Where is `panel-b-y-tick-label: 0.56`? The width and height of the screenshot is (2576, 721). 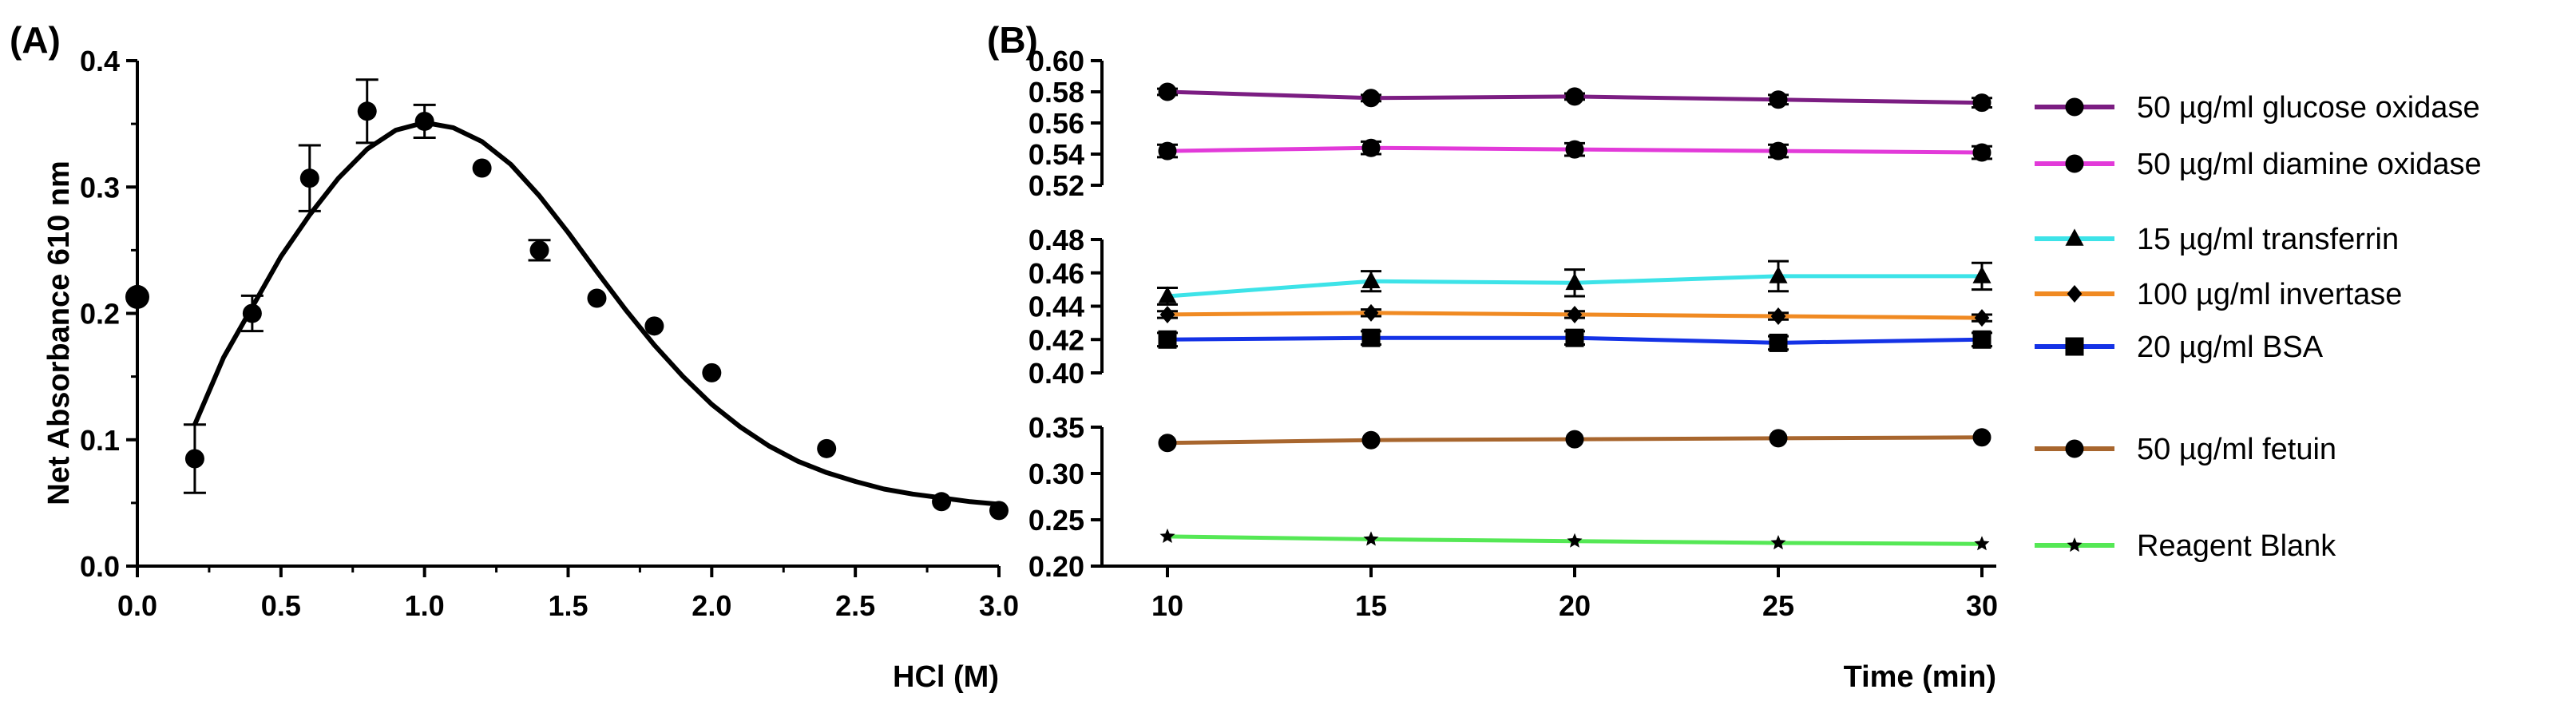 panel-b-y-tick-label: 0.56 is located at coordinates (1056, 123).